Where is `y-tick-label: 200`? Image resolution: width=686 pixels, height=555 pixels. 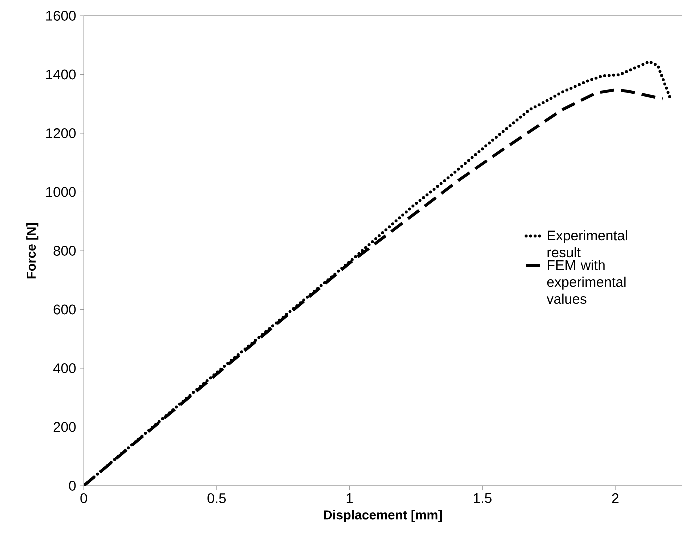 y-tick-label: 200 is located at coordinates (65, 427).